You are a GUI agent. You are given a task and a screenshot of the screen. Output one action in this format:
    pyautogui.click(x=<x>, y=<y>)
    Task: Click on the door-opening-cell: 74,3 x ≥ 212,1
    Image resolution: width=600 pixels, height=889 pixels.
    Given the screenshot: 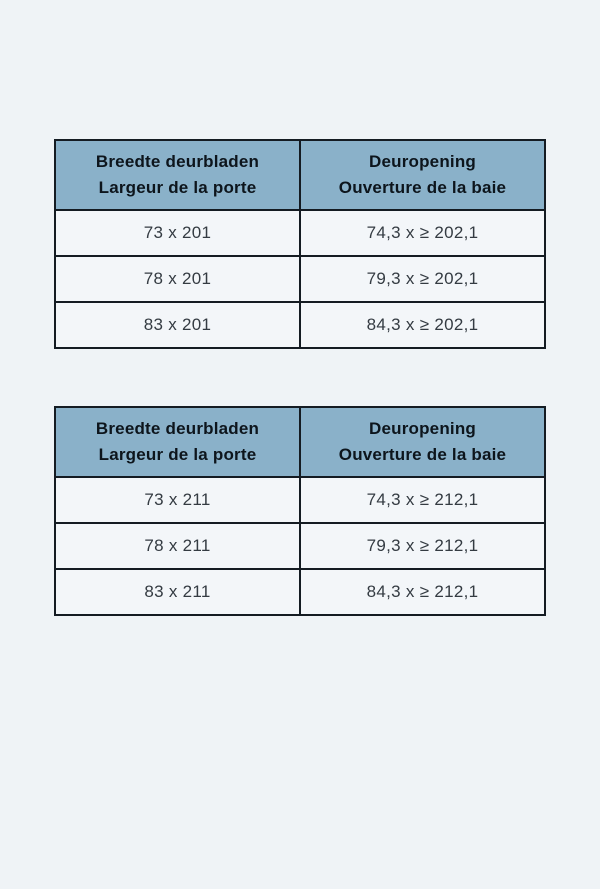 What is the action you would take?
    pyautogui.click(x=422, y=500)
    